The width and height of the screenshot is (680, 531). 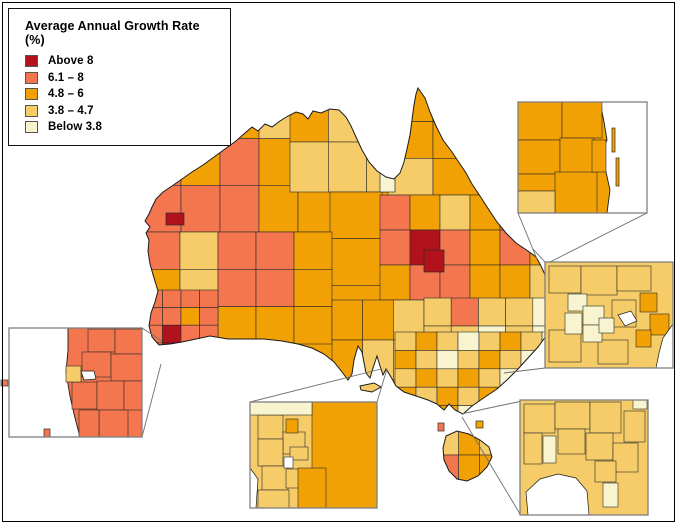 What do you see at coordinates (47, 433) in the screenshot?
I see `inset-island` at bounding box center [47, 433].